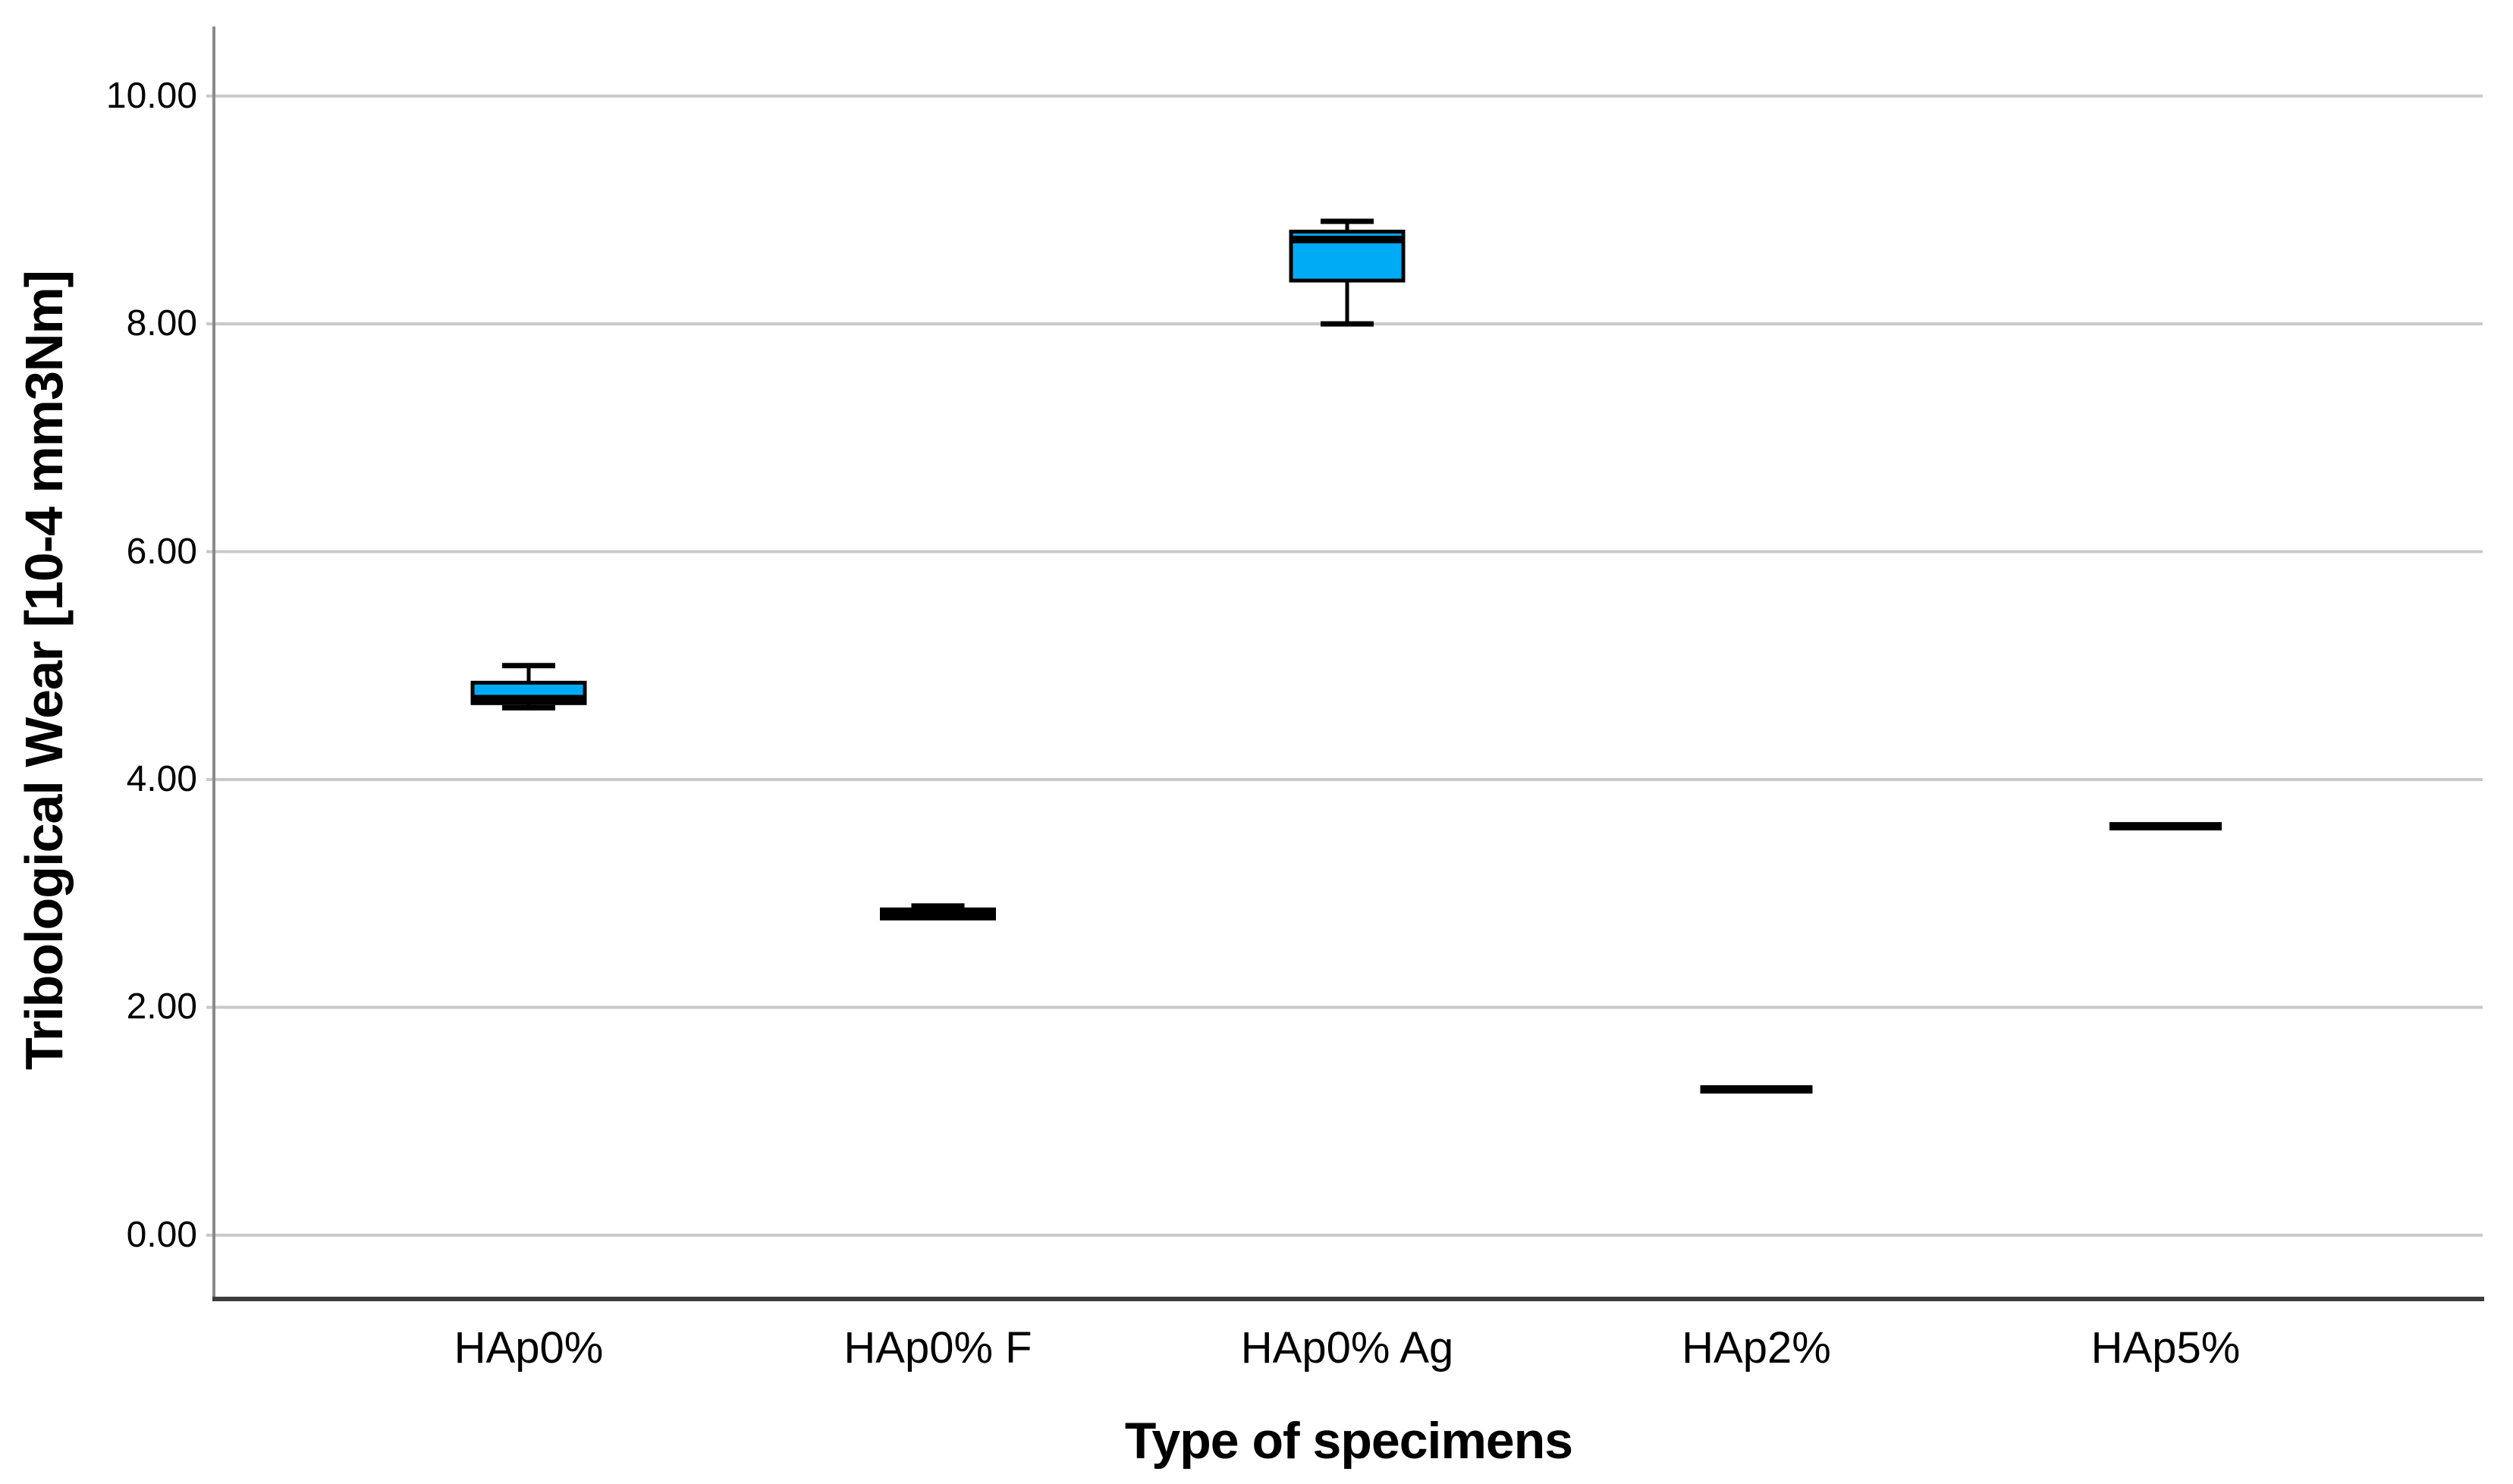 The image size is (2513, 1484). Describe the element at coordinates (161, 1234) in the screenshot. I see `y-tick-label: 0.00` at that location.